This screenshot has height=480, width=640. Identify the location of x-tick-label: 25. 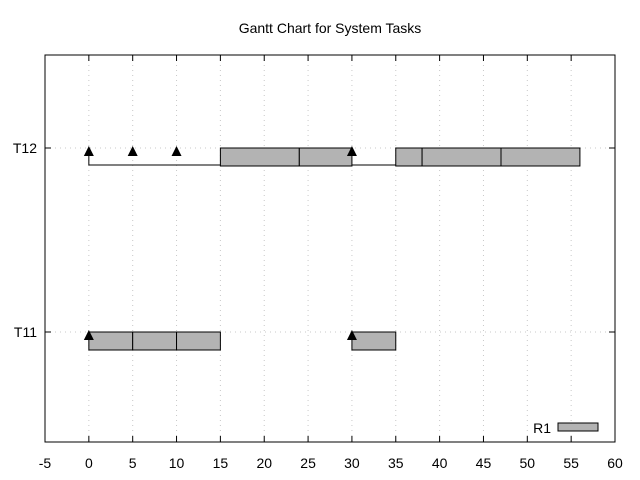
(308, 463).